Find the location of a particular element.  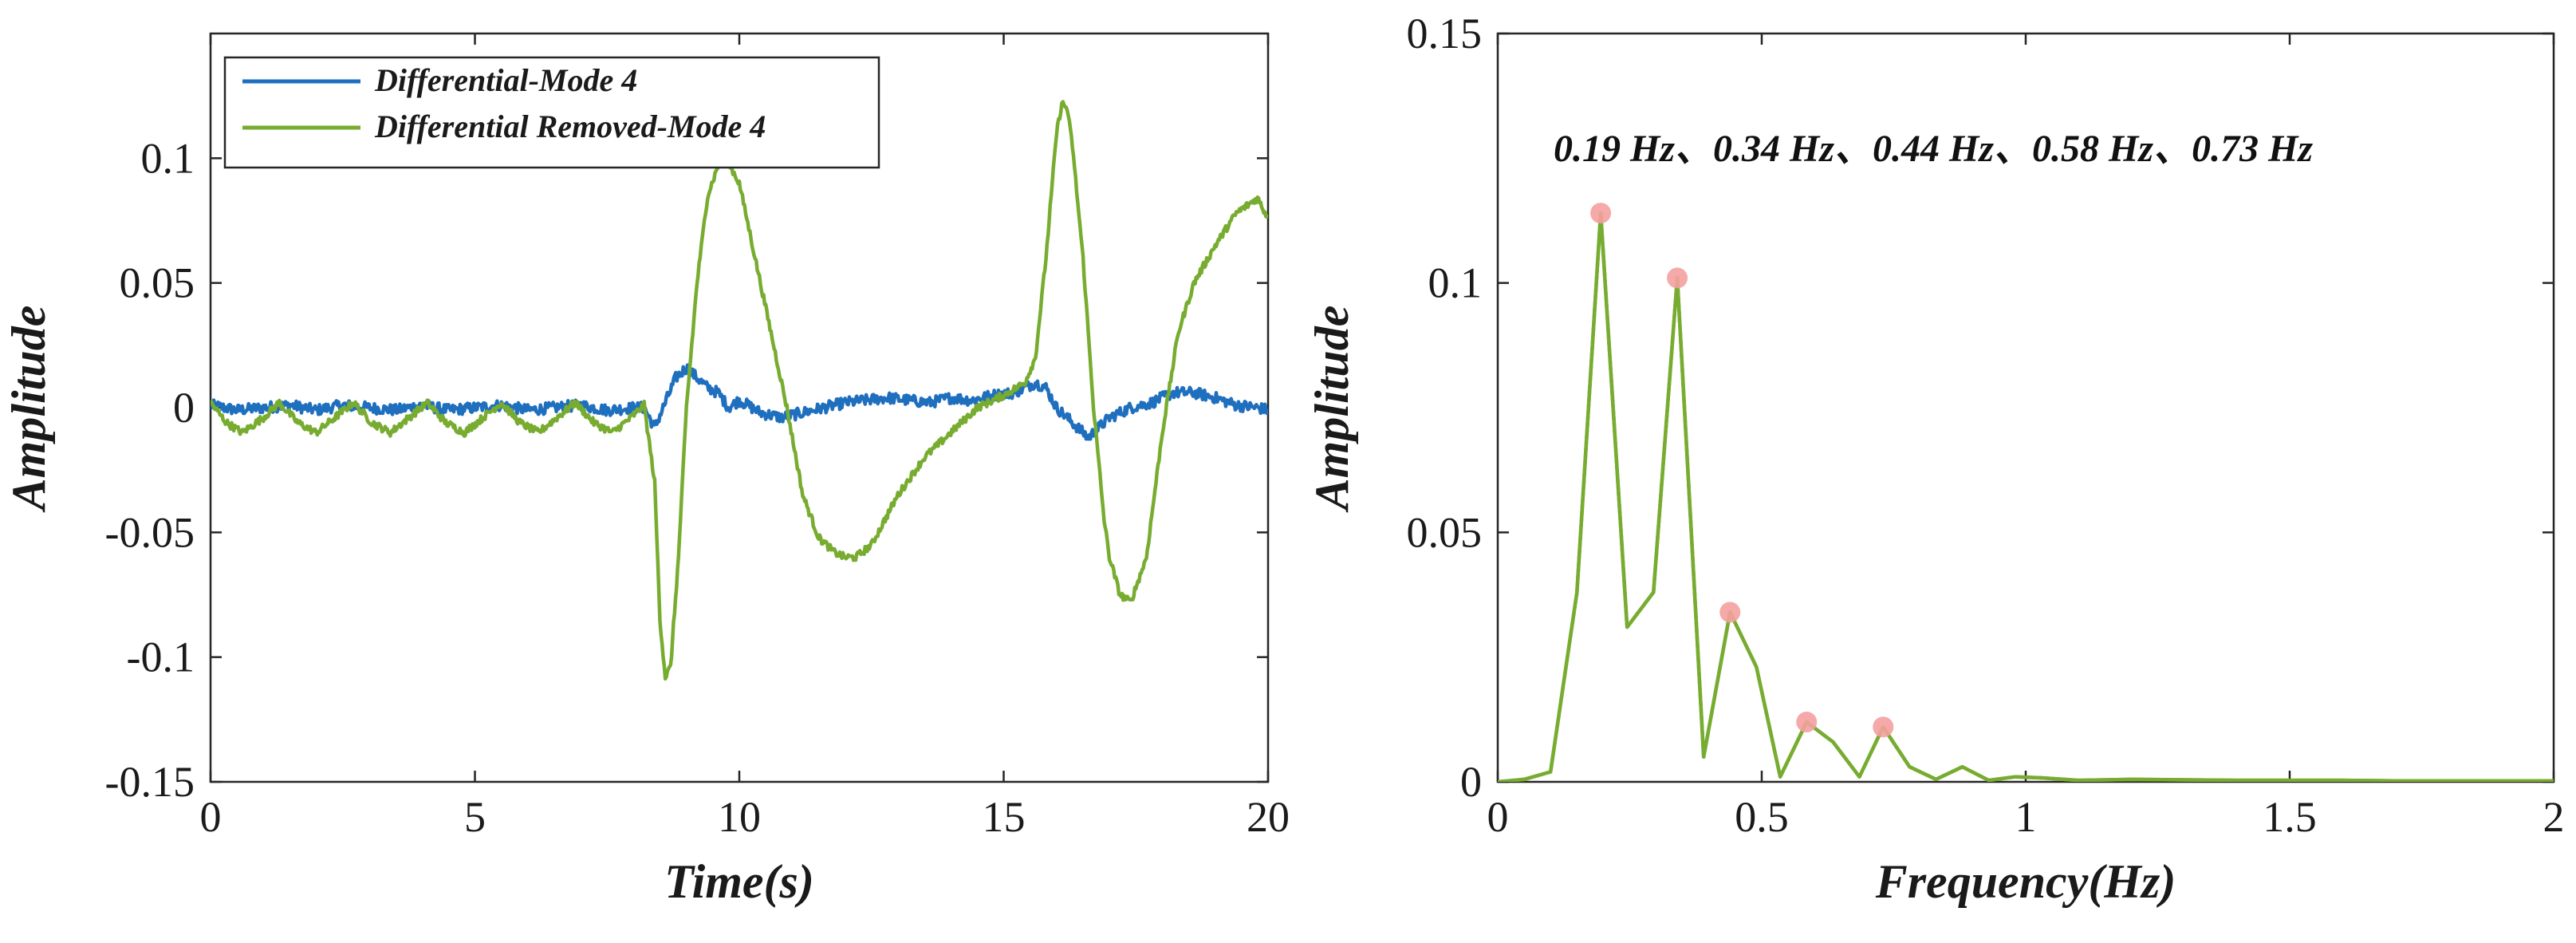

x-tick-label: 1.5 is located at coordinates (2290, 817).